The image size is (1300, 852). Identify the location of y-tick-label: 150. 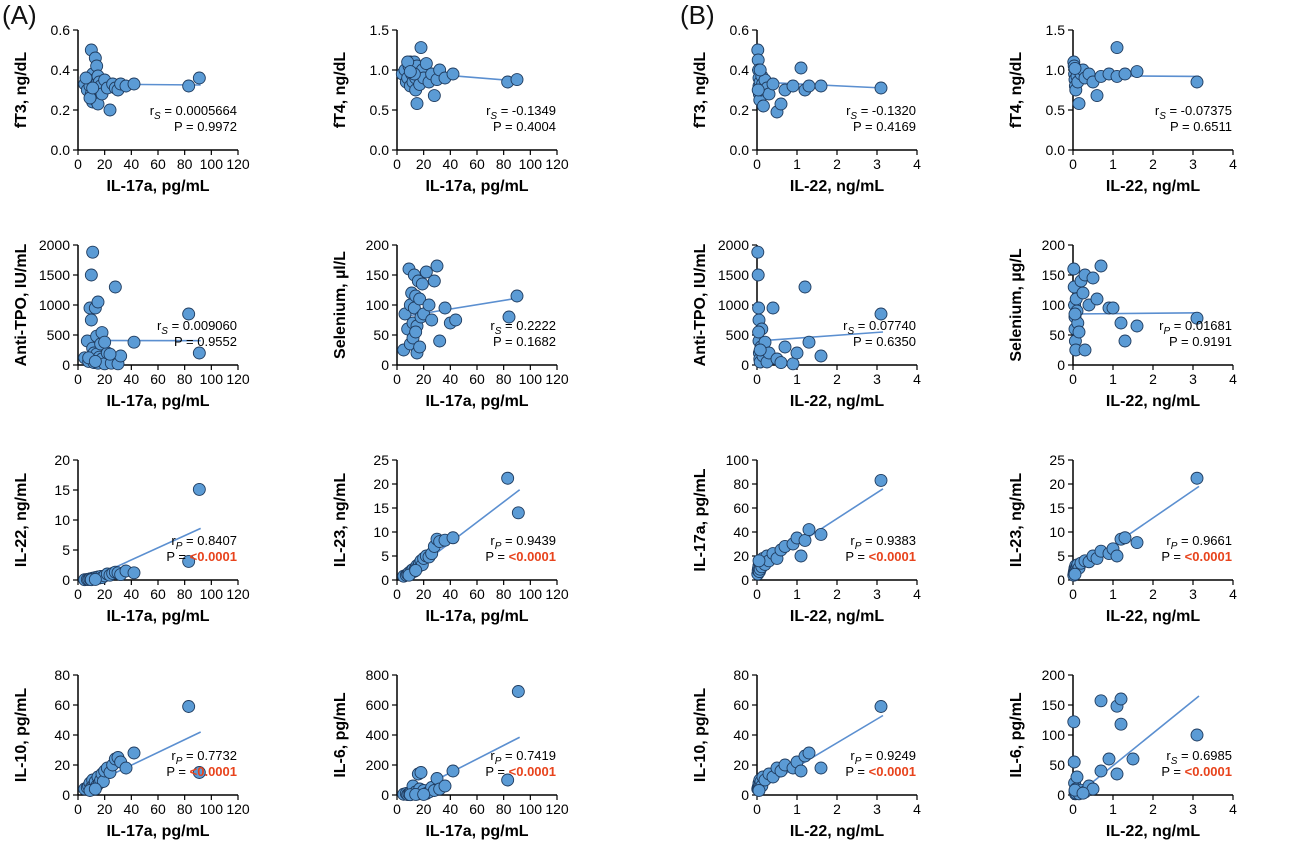
(1054, 275).